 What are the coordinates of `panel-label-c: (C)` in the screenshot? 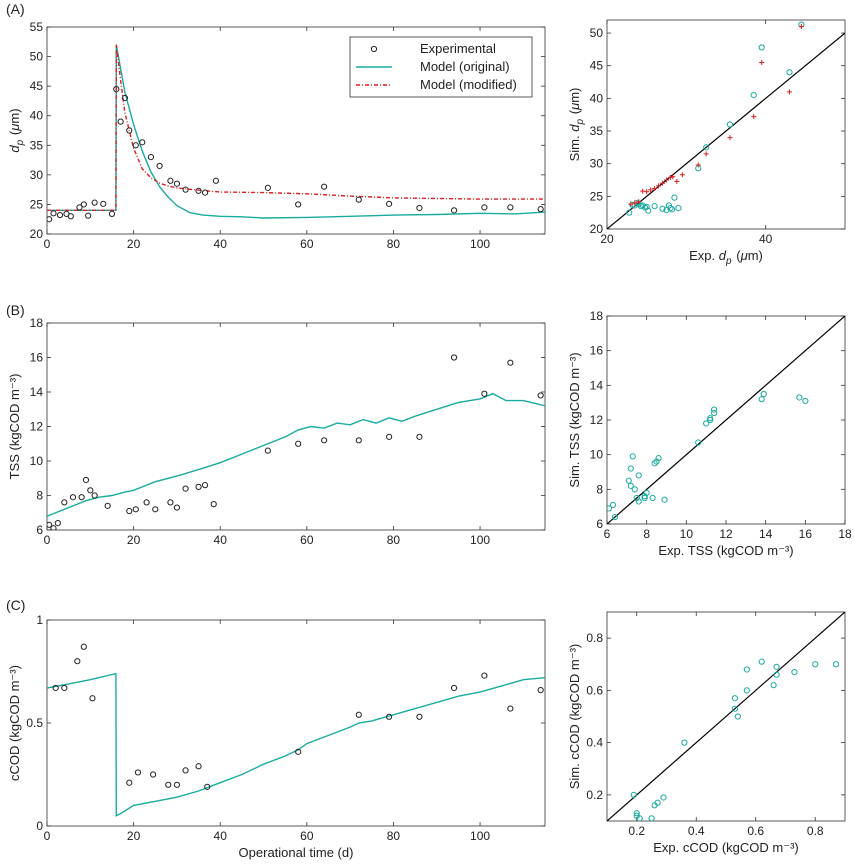 It's located at (15, 605).